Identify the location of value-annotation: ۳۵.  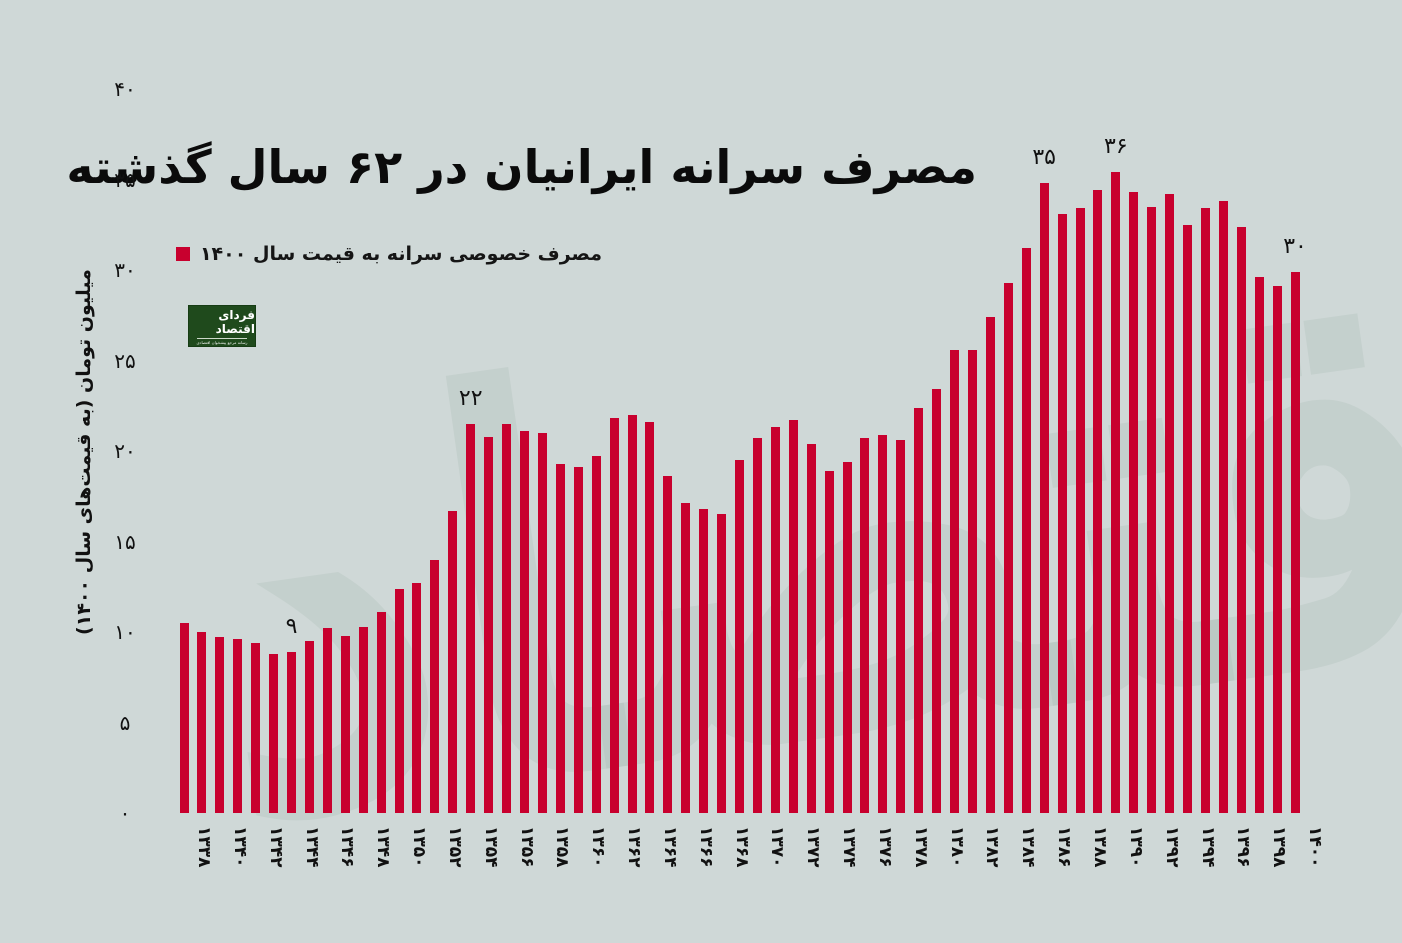
(1044, 158).